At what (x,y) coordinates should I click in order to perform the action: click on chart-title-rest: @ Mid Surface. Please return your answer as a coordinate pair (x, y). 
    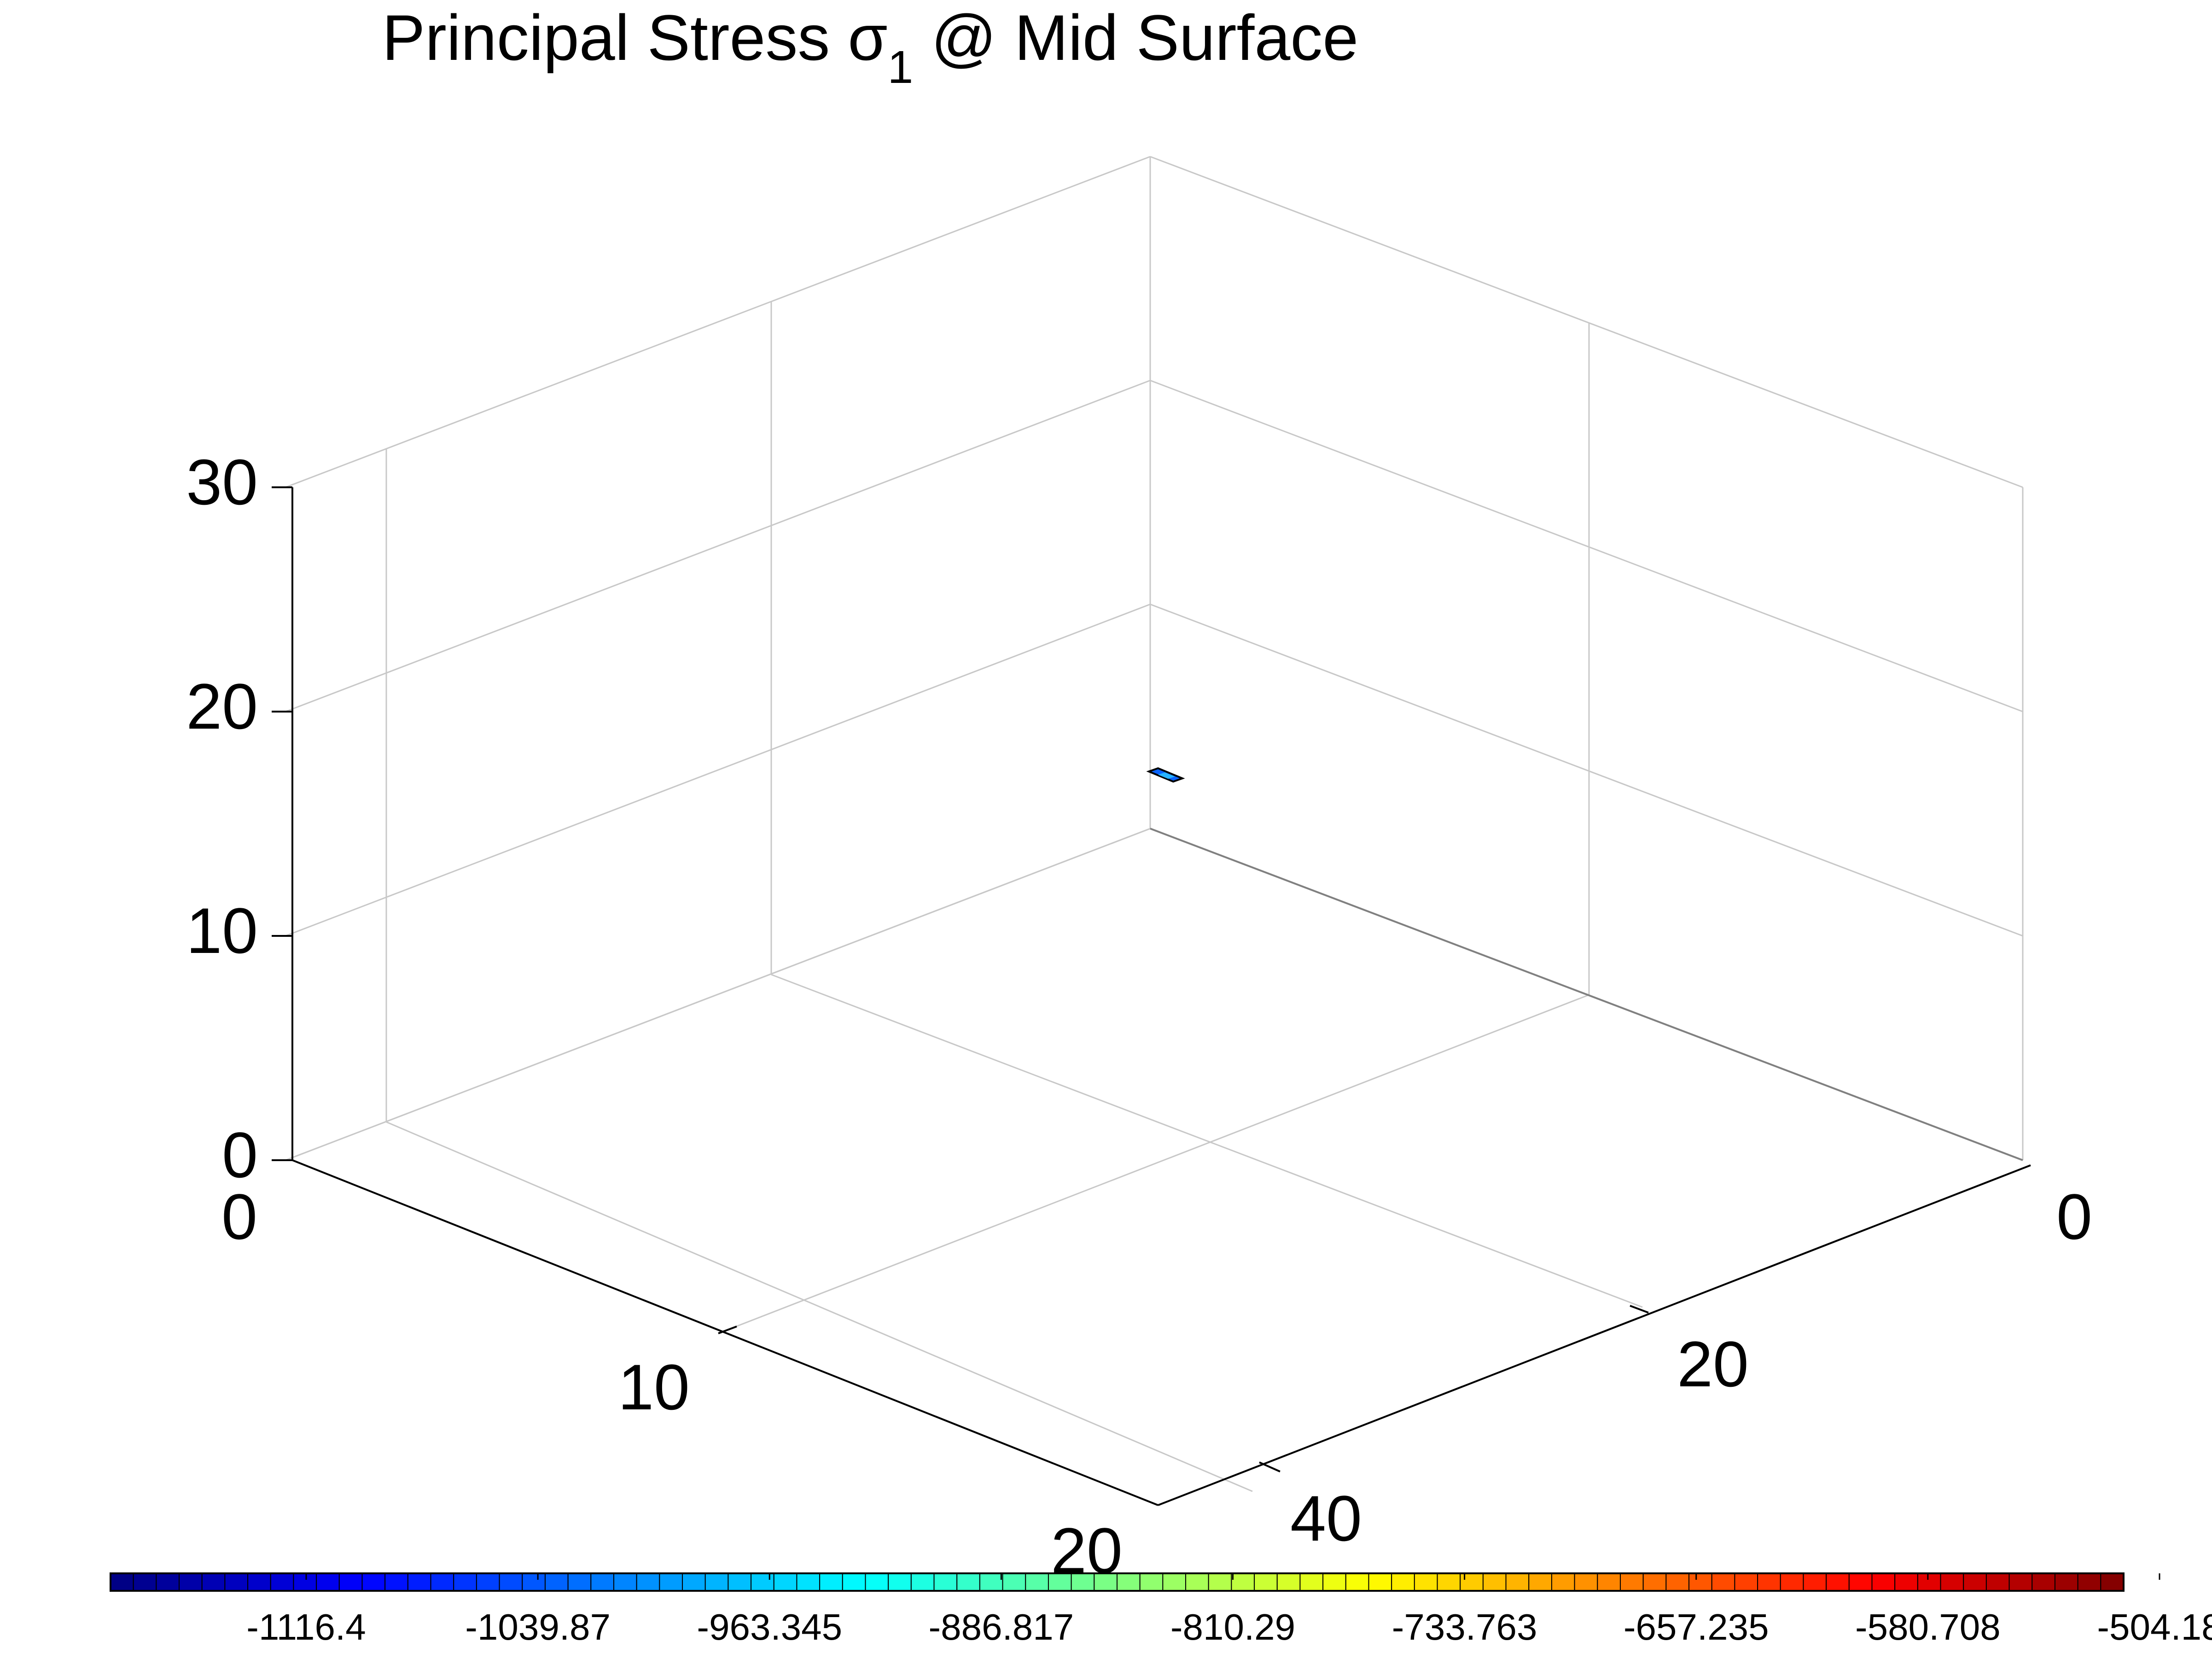
    Looking at the image, I should click on (1136, 37).